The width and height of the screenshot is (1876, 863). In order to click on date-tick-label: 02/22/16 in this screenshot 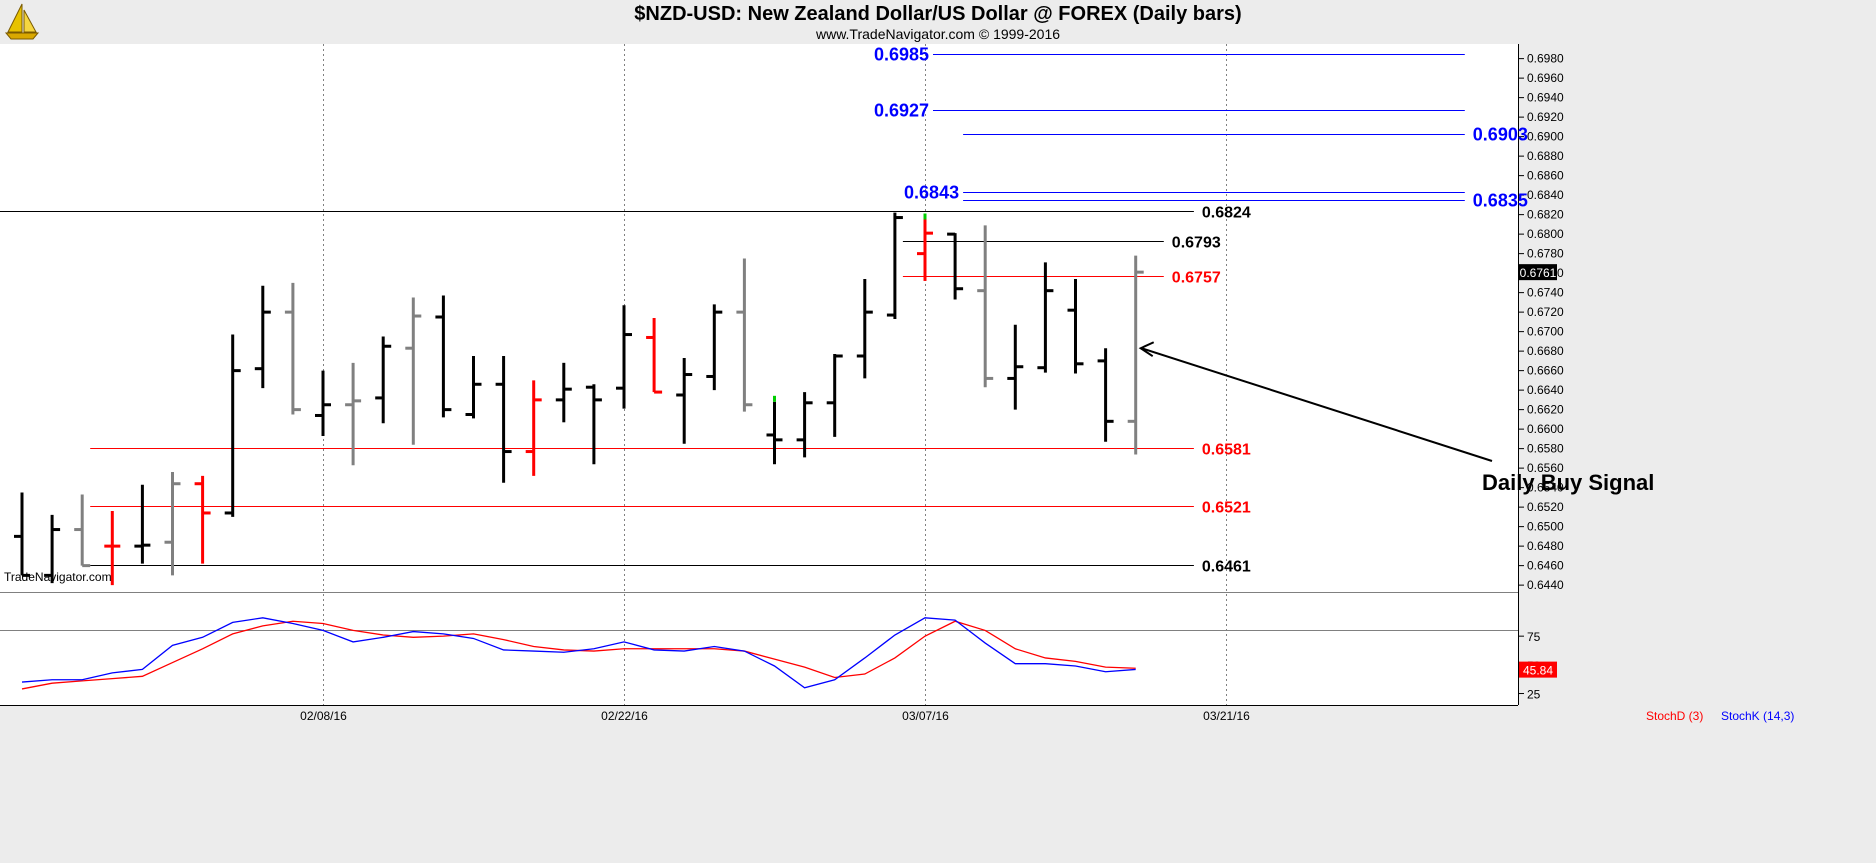, I will do `click(624, 716)`.